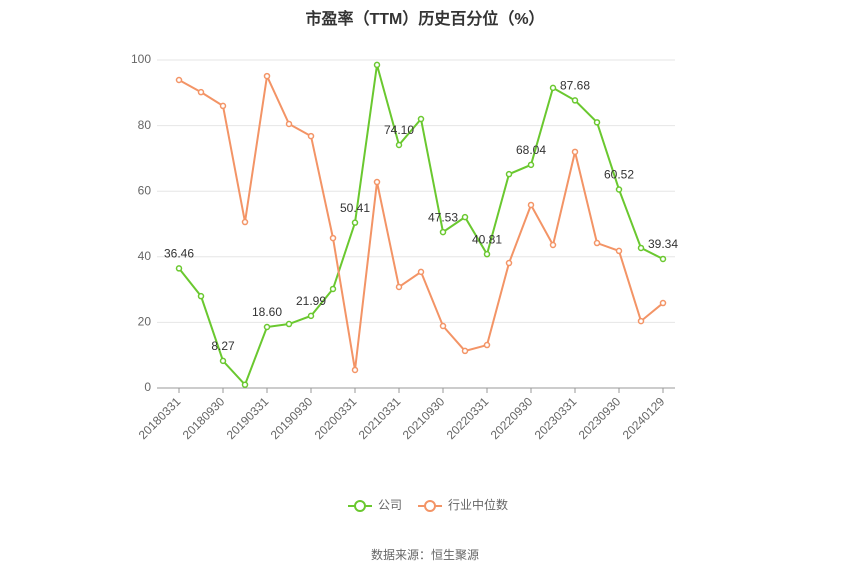 The width and height of the screenshot is (850, 574). Describe the element at coordinates (556, 418) in the screenshot. I see `x-tick-label: 20230331` at that location.